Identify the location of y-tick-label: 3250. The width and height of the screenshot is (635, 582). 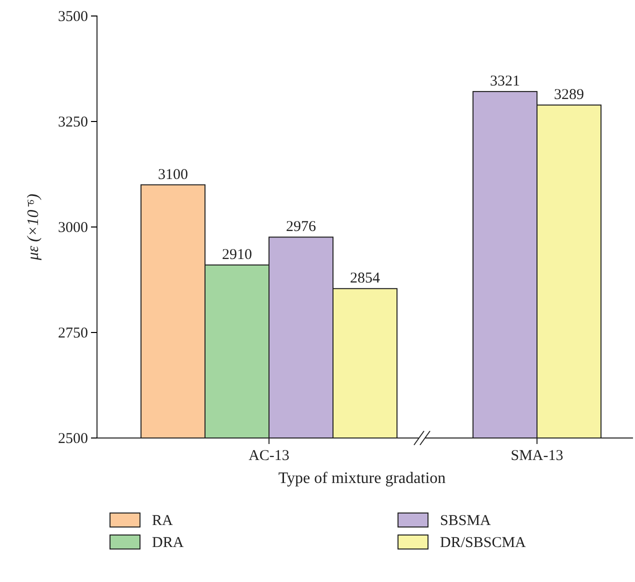
(73, 122).